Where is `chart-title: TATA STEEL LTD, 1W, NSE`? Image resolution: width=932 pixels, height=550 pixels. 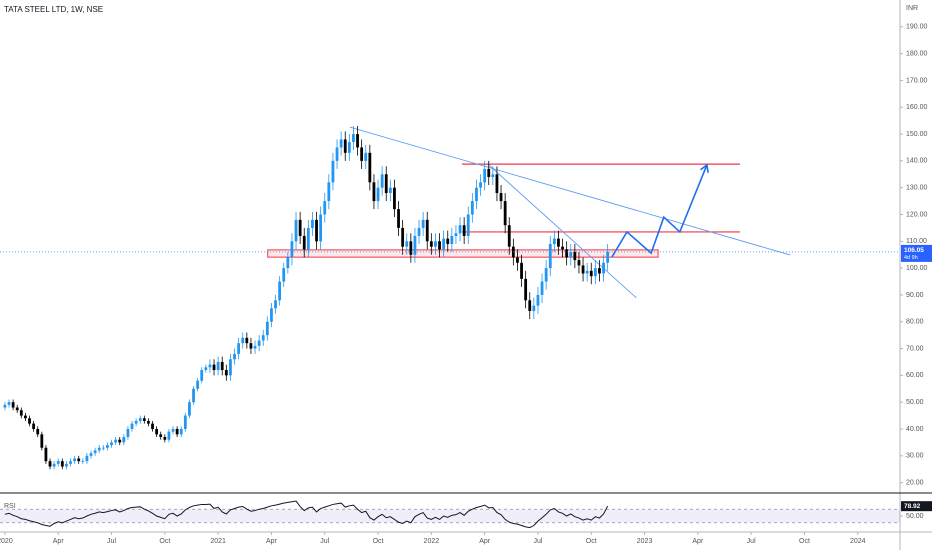
chart-title: TATA STEEL LTD, 1W, NSE is located at coordinates (53, 9).